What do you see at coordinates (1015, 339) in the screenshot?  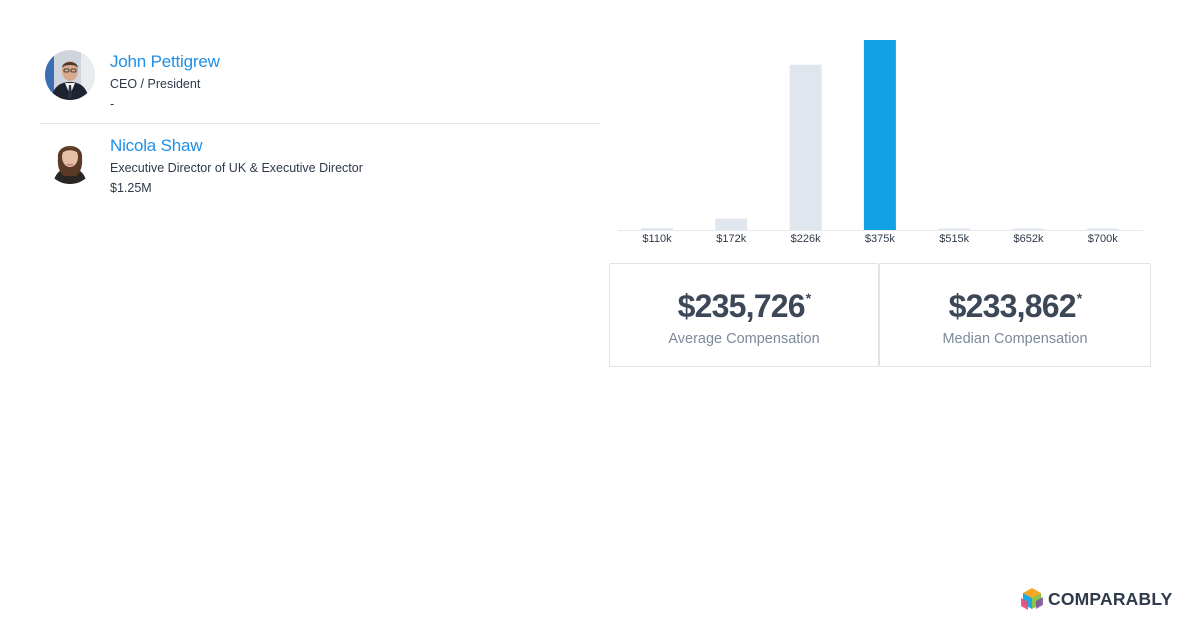 I see `median-compensation-label: Median Compensation` at bounding box center [1015, 339].